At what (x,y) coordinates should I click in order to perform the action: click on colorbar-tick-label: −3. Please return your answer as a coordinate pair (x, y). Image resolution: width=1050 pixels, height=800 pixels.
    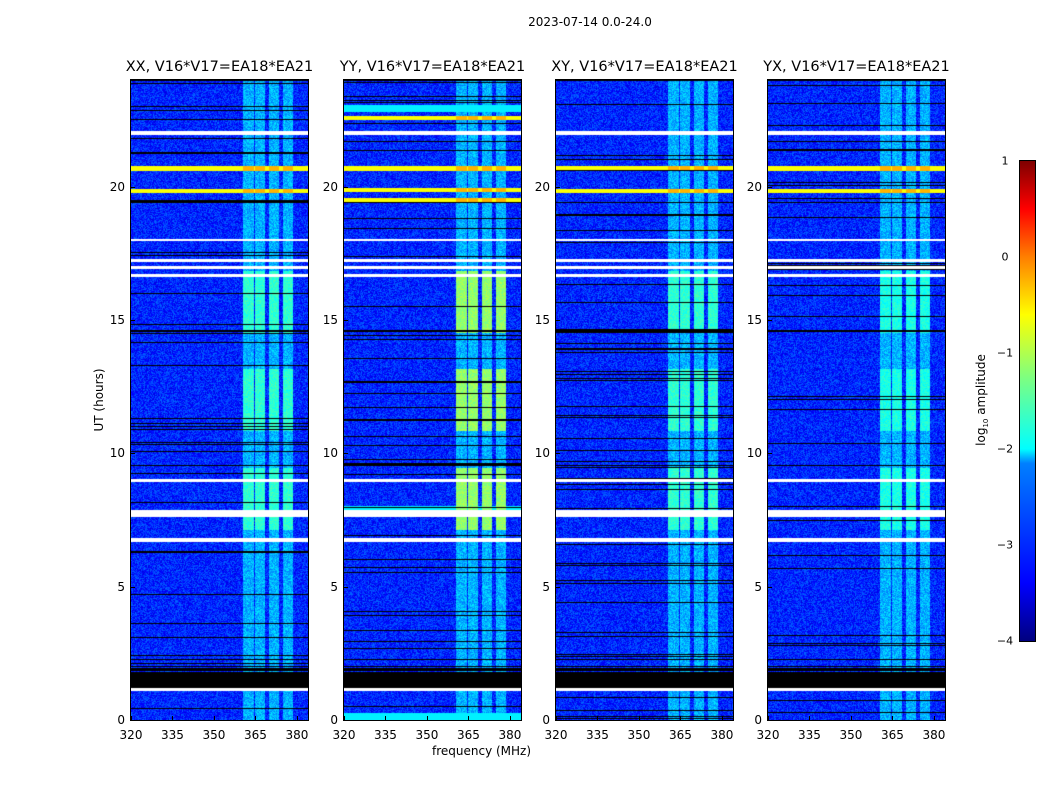
    Looking at the image, I should click on (1005, 545).